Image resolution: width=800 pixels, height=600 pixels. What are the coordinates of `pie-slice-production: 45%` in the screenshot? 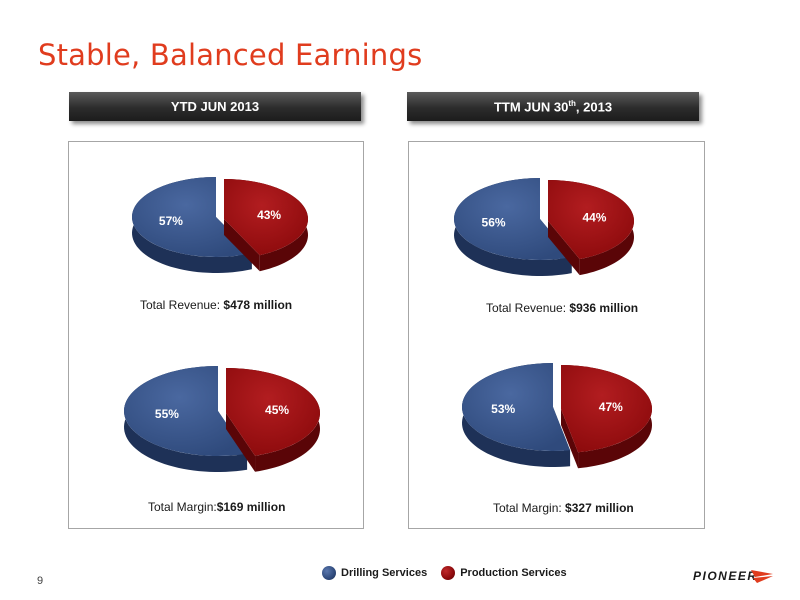 It's located at (273, 420).